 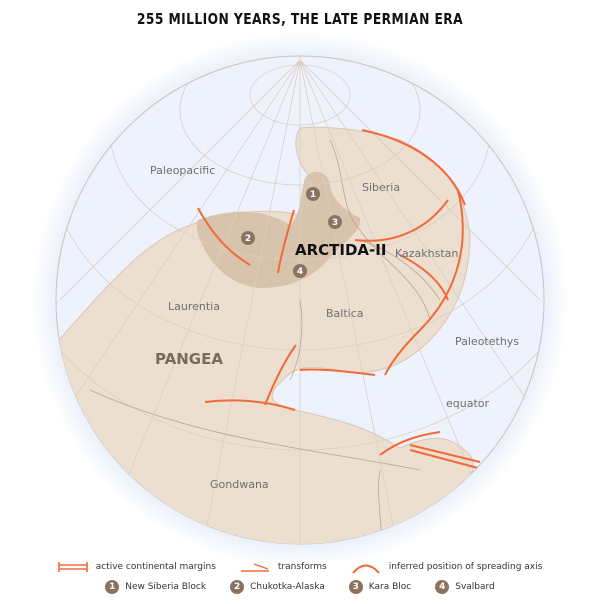 What do you see at coordinates (340, 250) in the screenshot?
I see `label-arctida: ARCTIDA-II` at bounding box center [340, 250].